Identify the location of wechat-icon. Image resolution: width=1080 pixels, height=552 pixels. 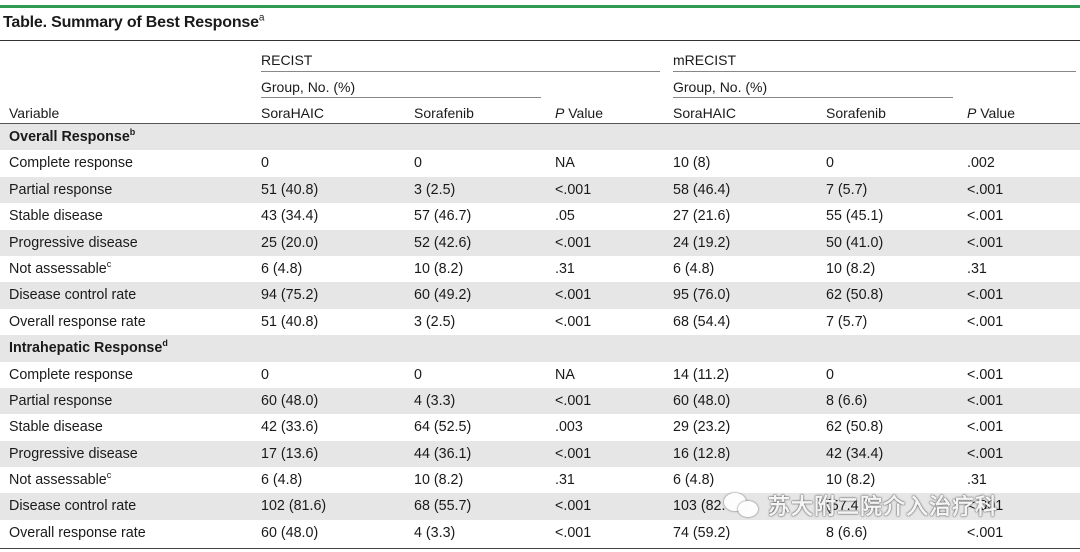
(742, 505).